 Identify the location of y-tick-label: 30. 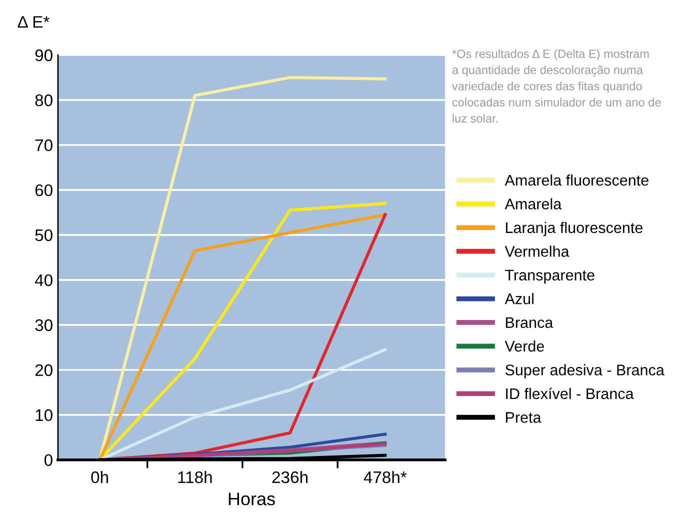
(43, 325).